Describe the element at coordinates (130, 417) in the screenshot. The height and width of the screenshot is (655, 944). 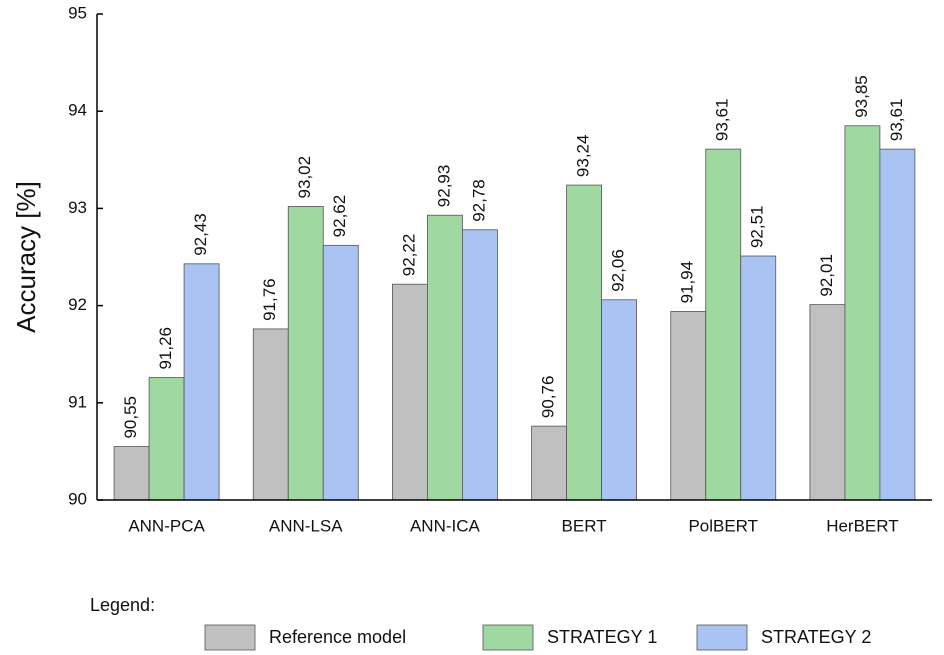
I see `data-label: 90,55` at that location.